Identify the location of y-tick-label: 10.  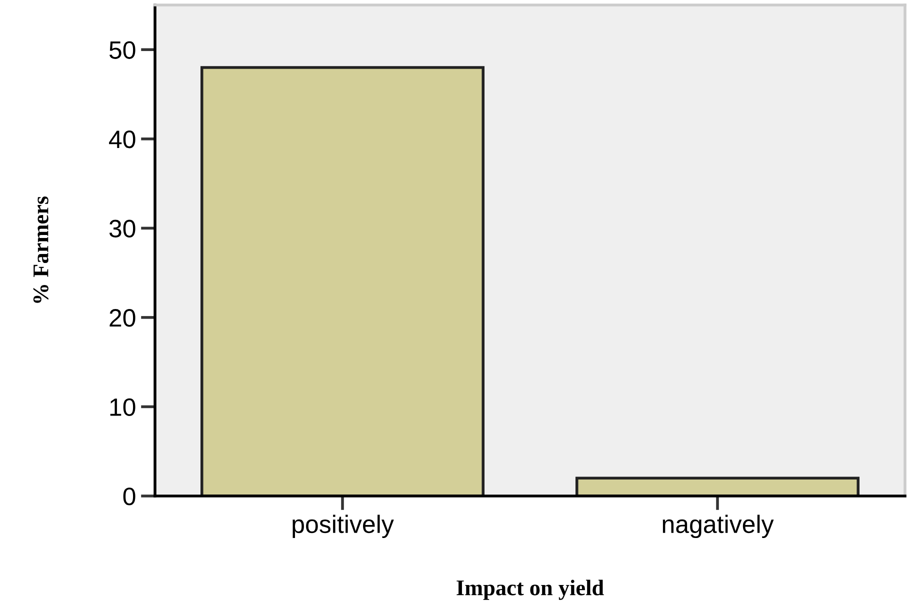
(123, 407).